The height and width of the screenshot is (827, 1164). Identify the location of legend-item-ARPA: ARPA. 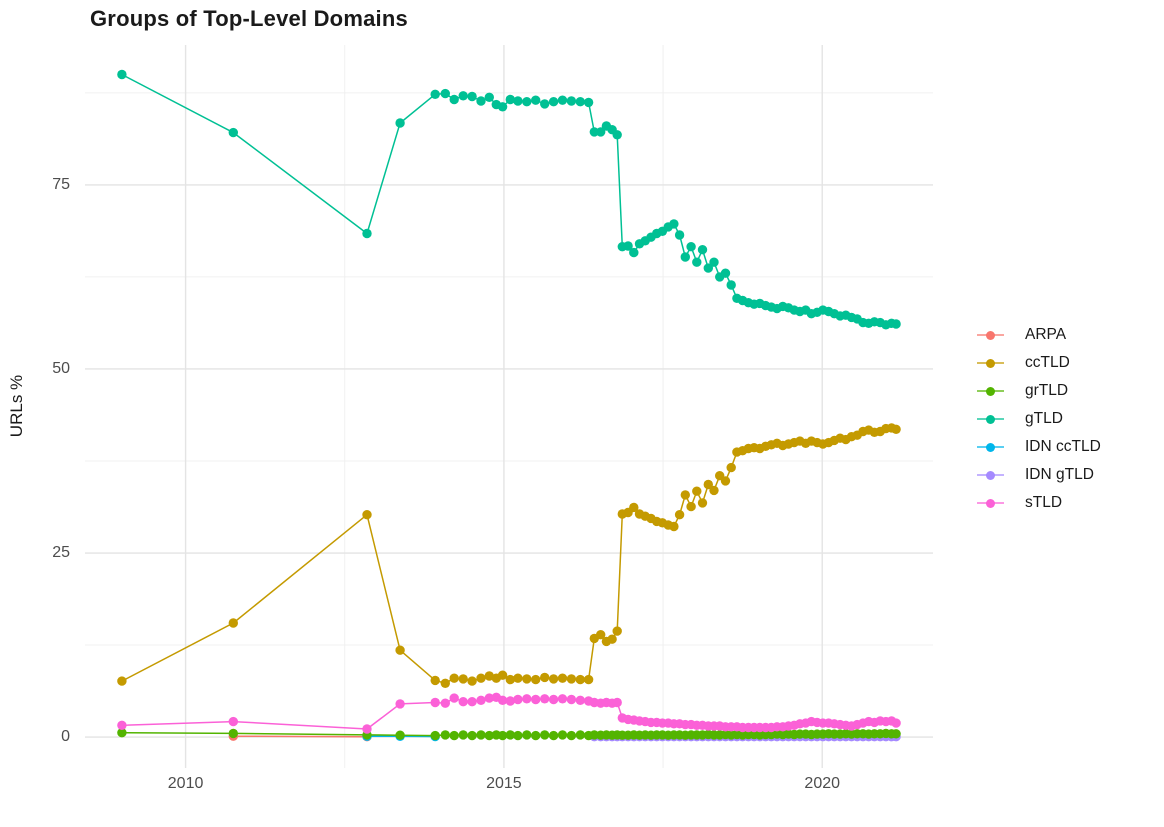
(1039, 335).